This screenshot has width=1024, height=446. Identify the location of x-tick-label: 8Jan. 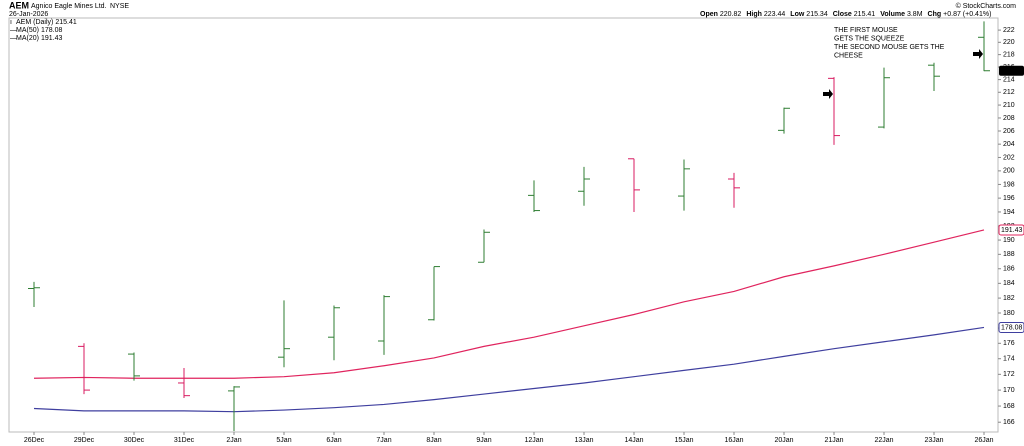
(433, 440).